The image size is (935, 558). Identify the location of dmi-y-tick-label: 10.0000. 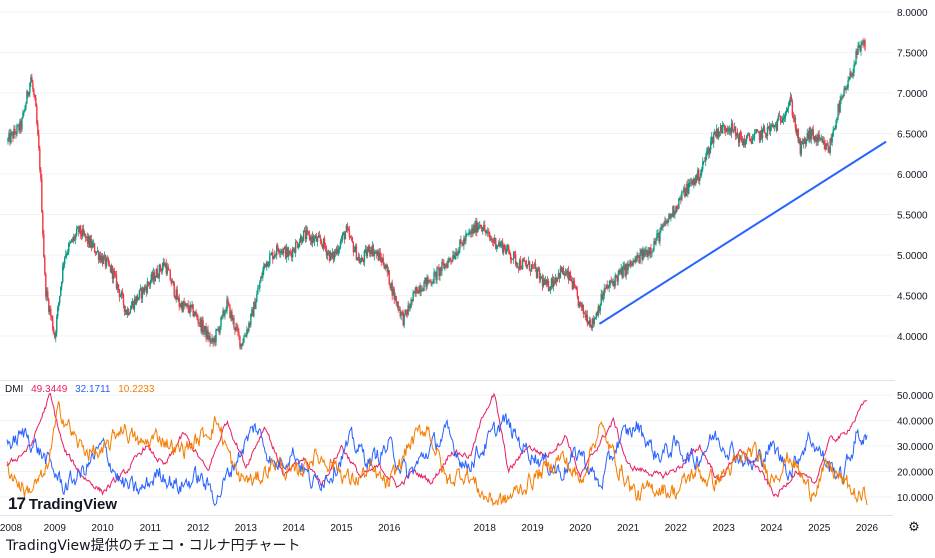
(915, 498).